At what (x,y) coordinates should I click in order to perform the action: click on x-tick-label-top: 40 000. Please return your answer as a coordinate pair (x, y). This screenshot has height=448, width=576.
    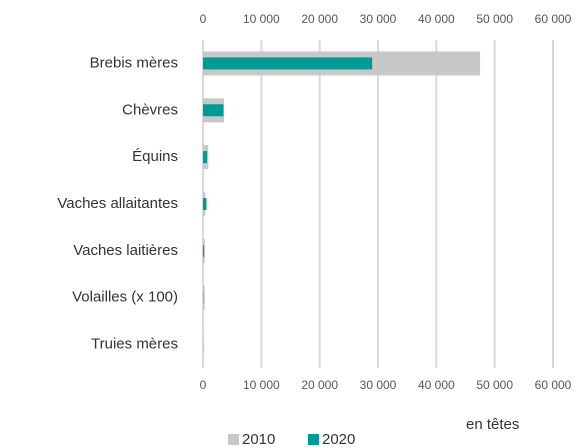
    Looking at the image, I should click on (436, 19).